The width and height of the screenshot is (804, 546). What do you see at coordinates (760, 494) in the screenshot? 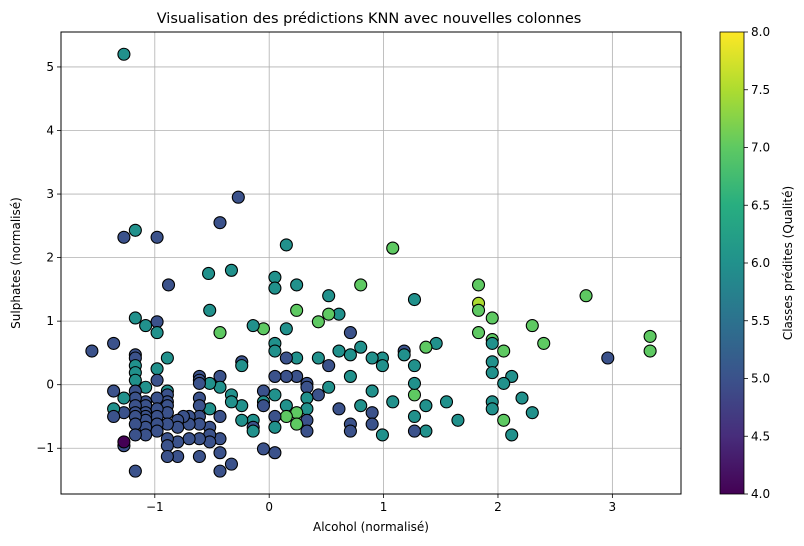
I see `colorbar-tick-label: 4.0` at bounding box center [760, 494].